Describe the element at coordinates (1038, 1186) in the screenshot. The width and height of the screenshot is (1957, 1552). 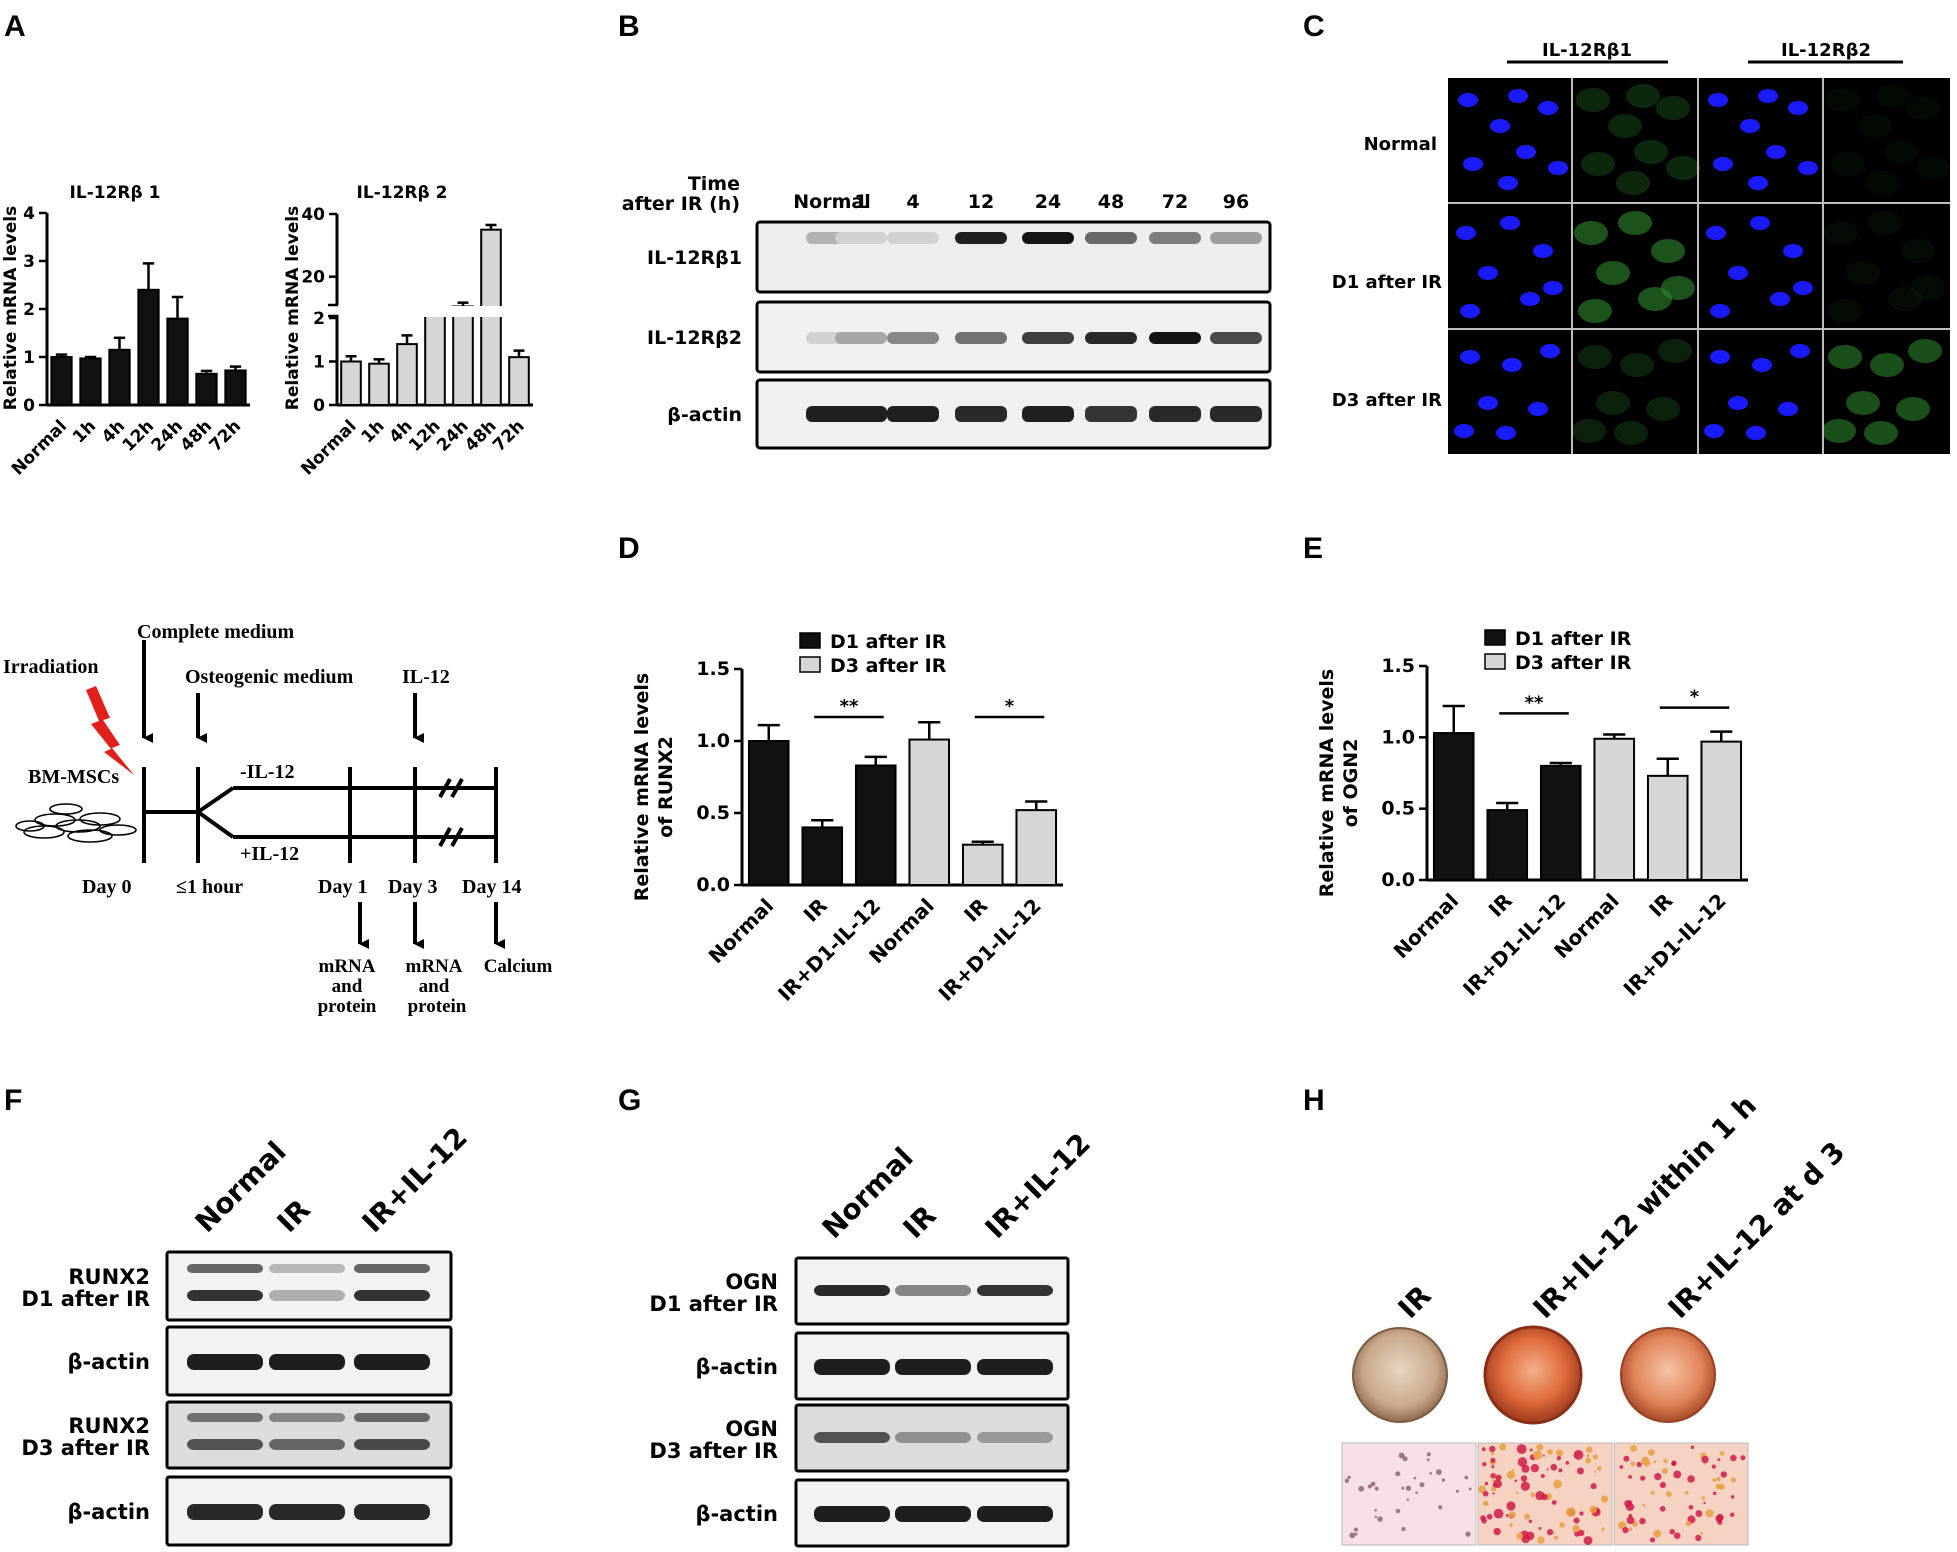
I see `lane-label: IR+IL-12` at that location.